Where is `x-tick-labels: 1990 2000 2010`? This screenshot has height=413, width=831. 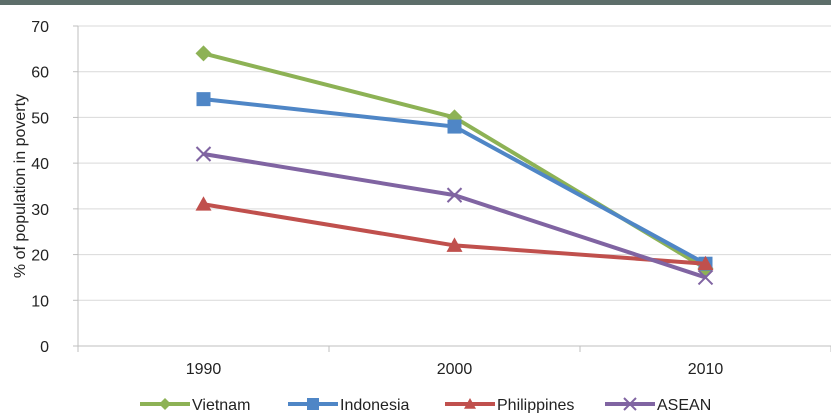
x-tick-labels: 1990 2000 2010 is located at coordinates (455, 369).